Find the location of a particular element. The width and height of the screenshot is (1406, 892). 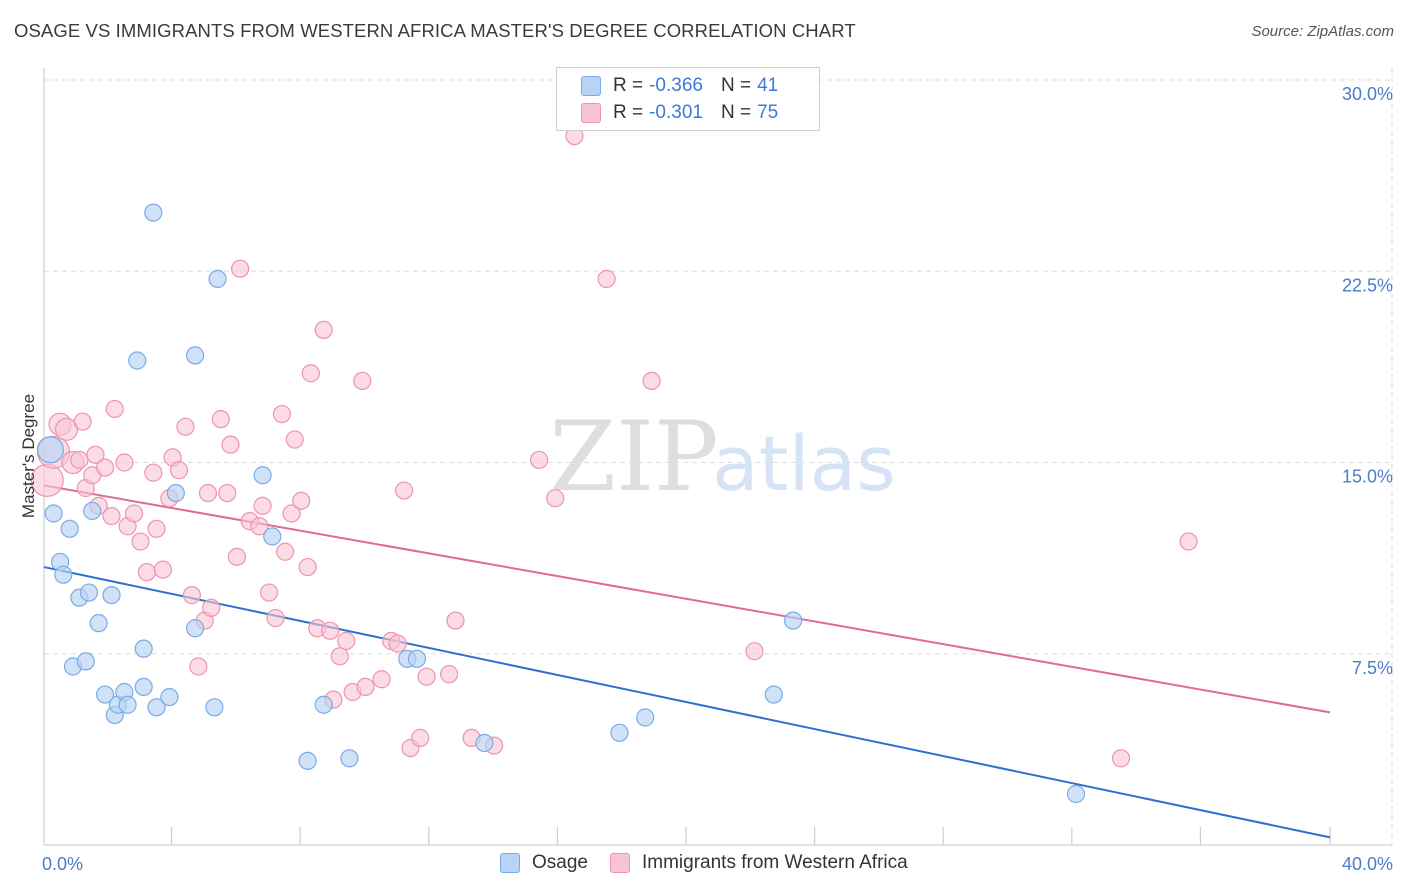

series-legend: Osage Immigrants from Western Africa is located at coordinates (715, 863).